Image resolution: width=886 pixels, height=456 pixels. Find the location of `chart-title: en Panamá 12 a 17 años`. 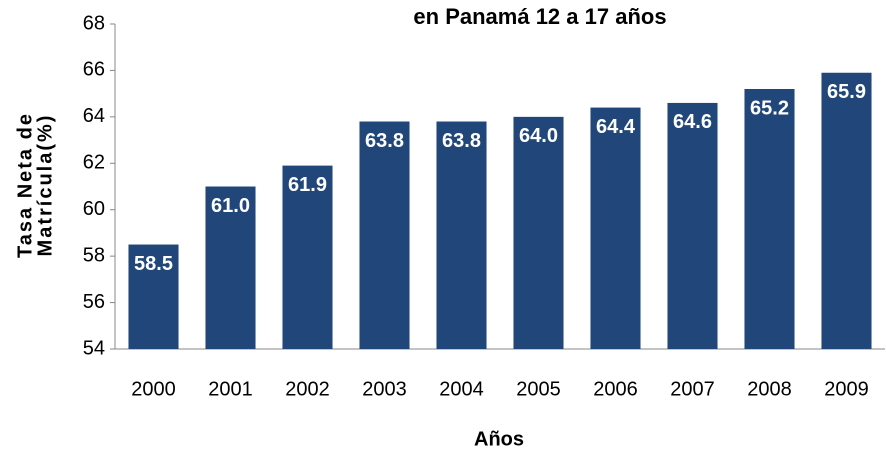

chart-title: en Panamá 12 a 17 años is located at coordinates (539, 16).